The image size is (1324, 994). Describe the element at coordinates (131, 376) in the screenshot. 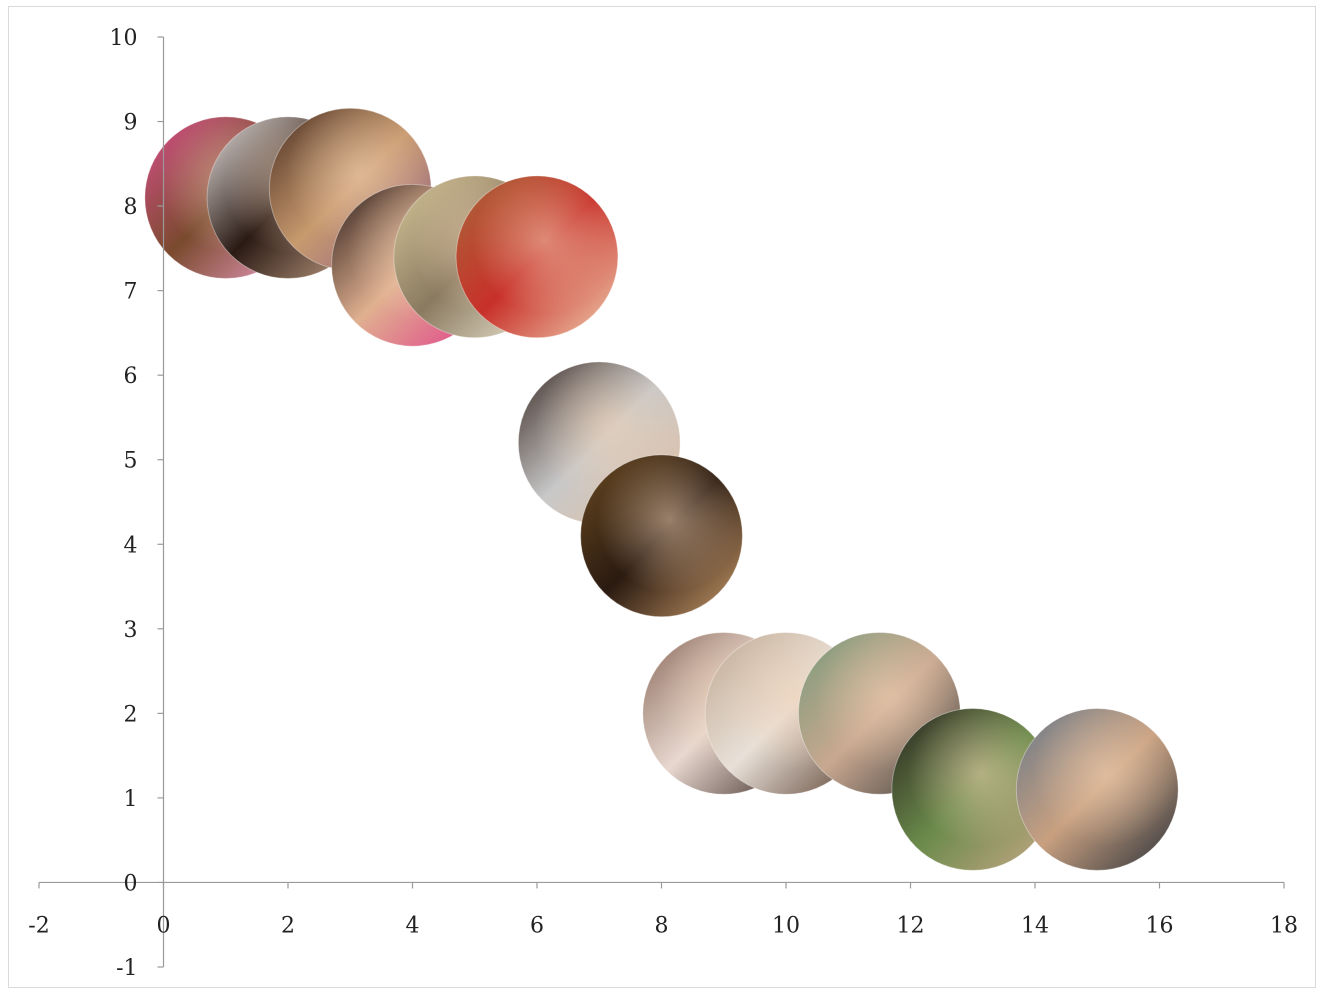

I see `y-tick-label: 6` at that location.